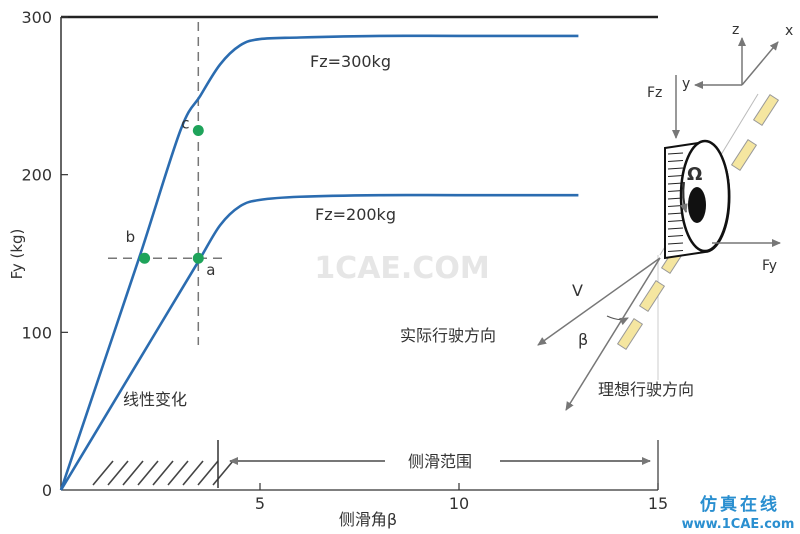  I want to click on y-ticks: 0 100 200 300, so click(44, 254).